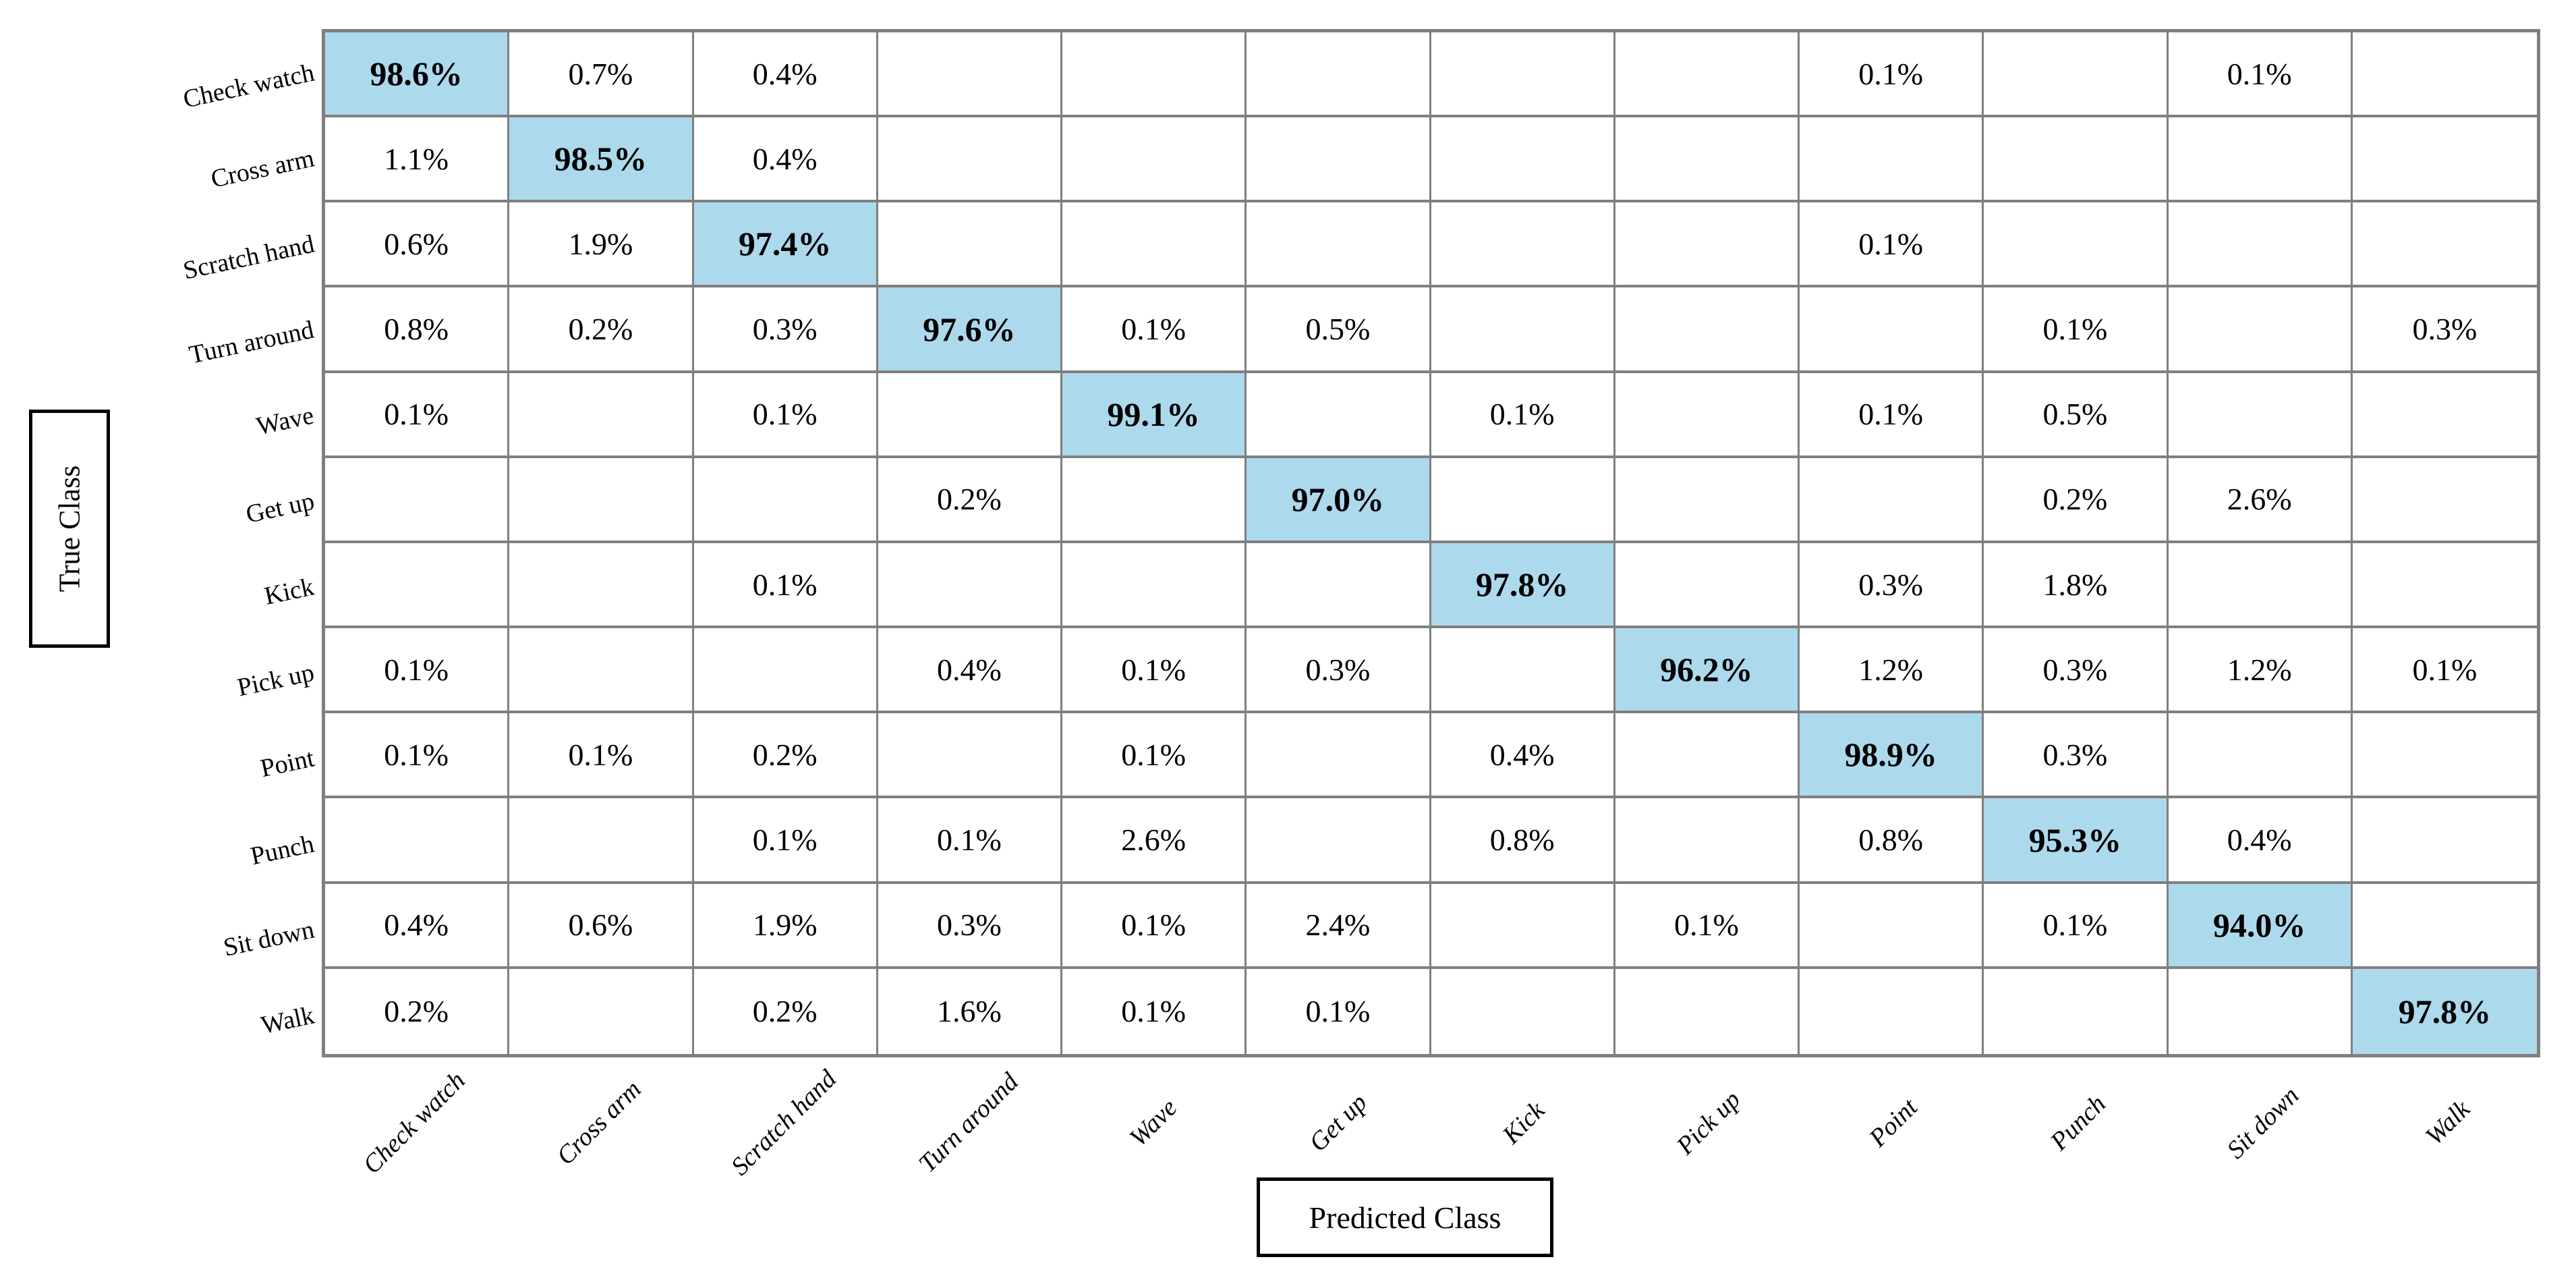 The image size is (2576, 1276). What do you see at coordinates (1405, 1217) in the screenshot?
I see `x-axis-label-box: Predicted Class` at bounding box center [1405, 1217].